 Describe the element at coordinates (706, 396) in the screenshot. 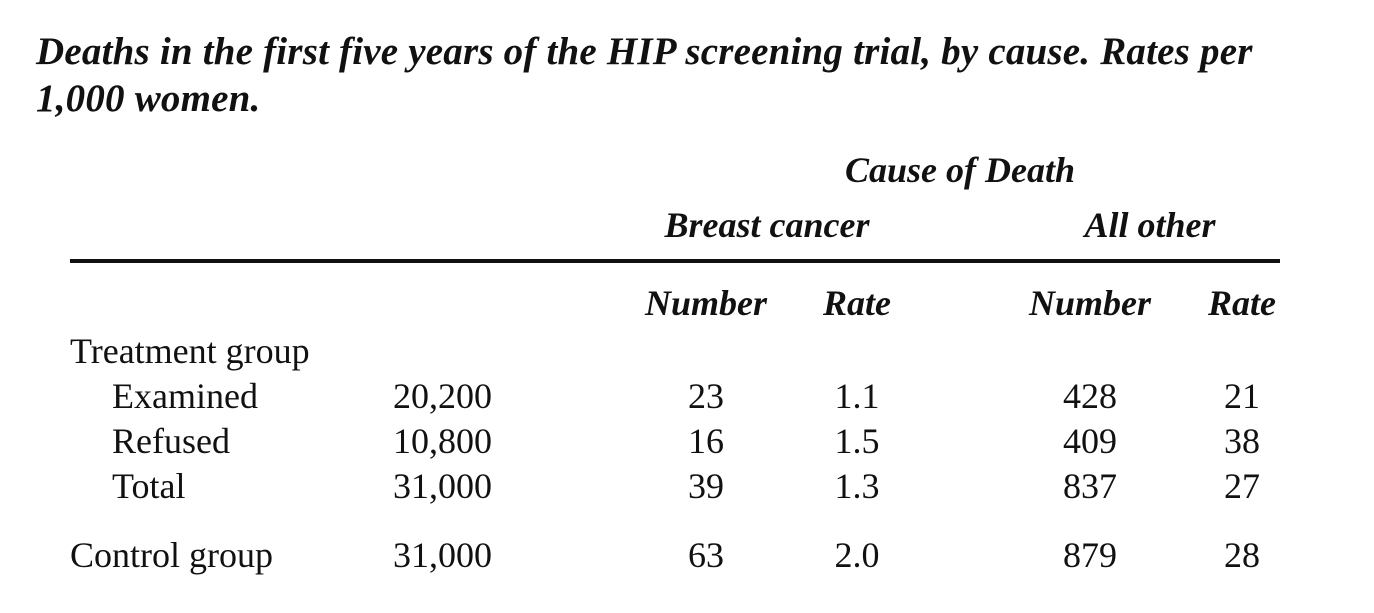

I see `cell-bc-number-examined: 23` at that location.